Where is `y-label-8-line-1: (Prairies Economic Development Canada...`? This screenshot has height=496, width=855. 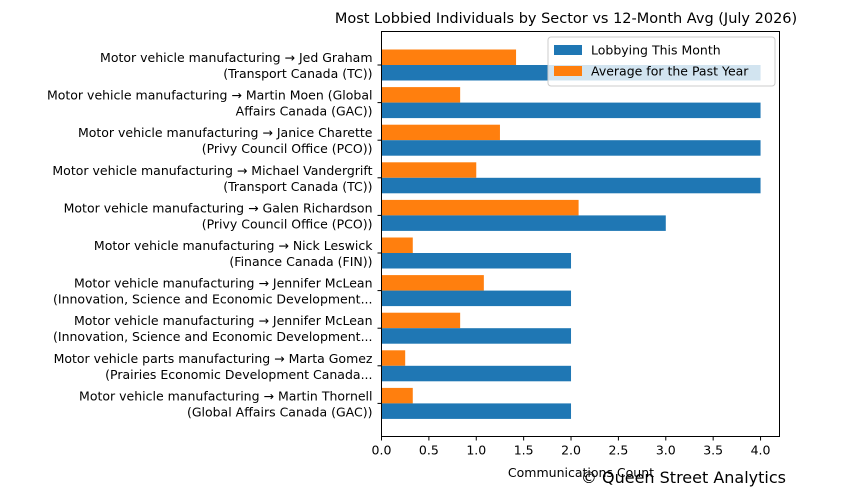
y-label-8-line-1: (Prairies Economic Development Canada... is located at coordinates (238, 374).